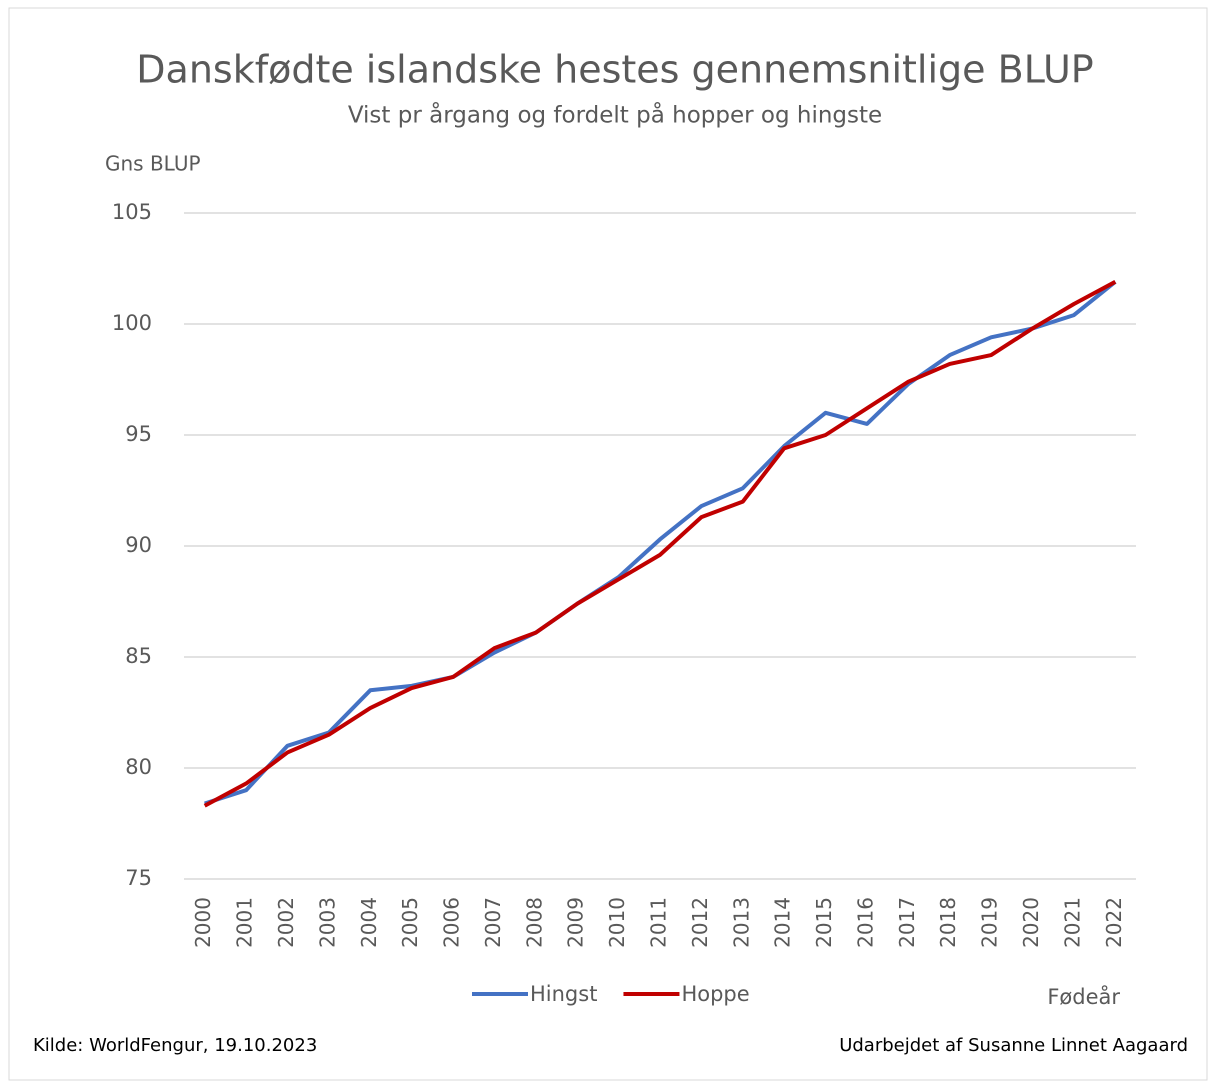  I want to click on x-tick-label: 2019, so click(990, 922).